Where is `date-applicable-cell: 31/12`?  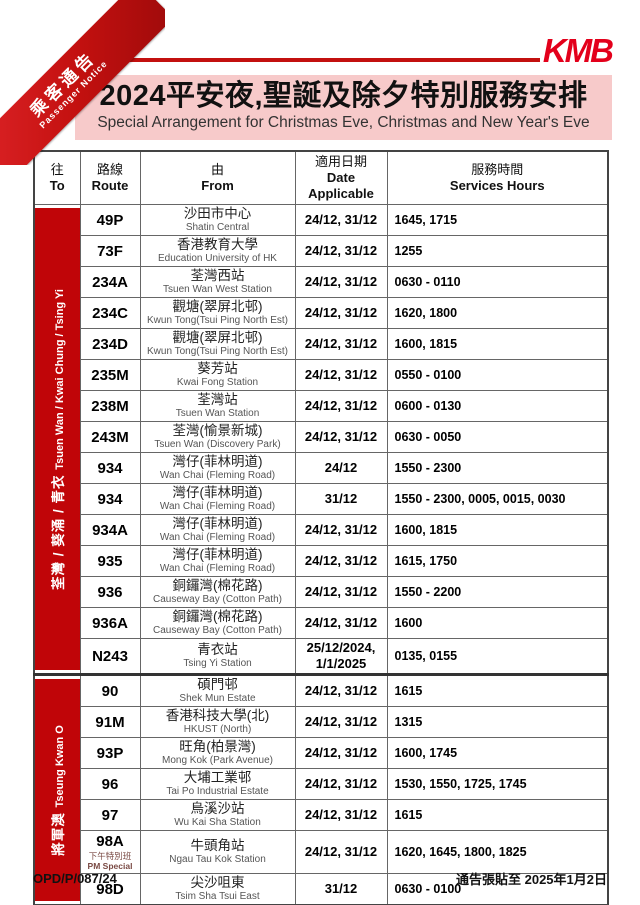
date-applicable-cell: 31/12 is located at coordinates (341, 499).